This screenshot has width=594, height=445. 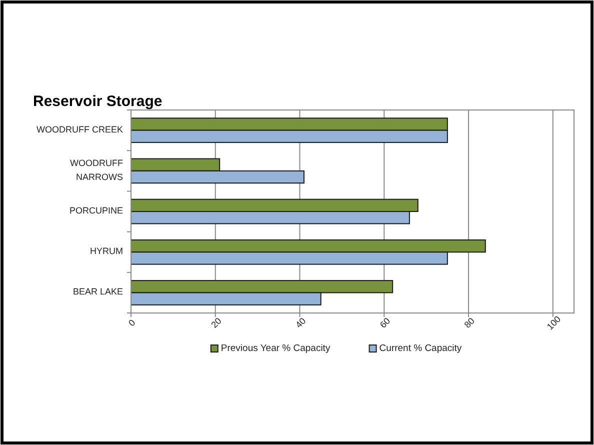 I want to click on y-tick-label: PORCUPINE, so click(x=96, y=211).